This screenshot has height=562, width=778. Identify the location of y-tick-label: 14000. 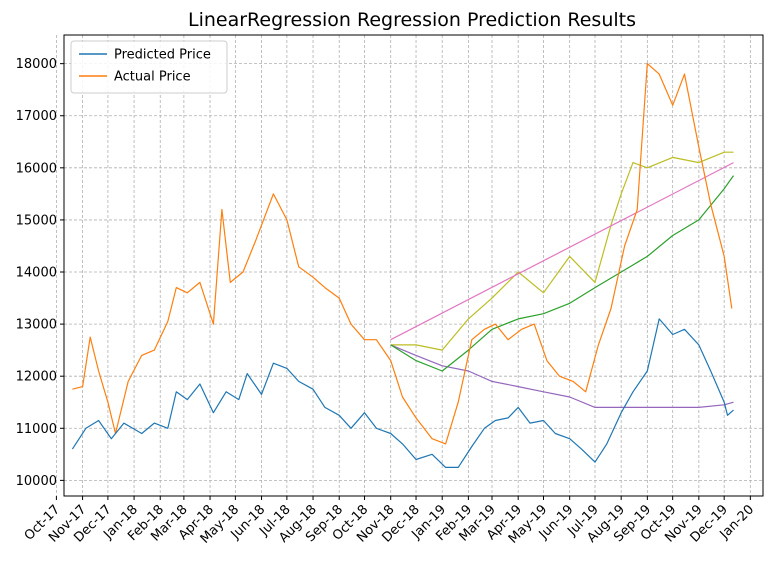
(36, 273).